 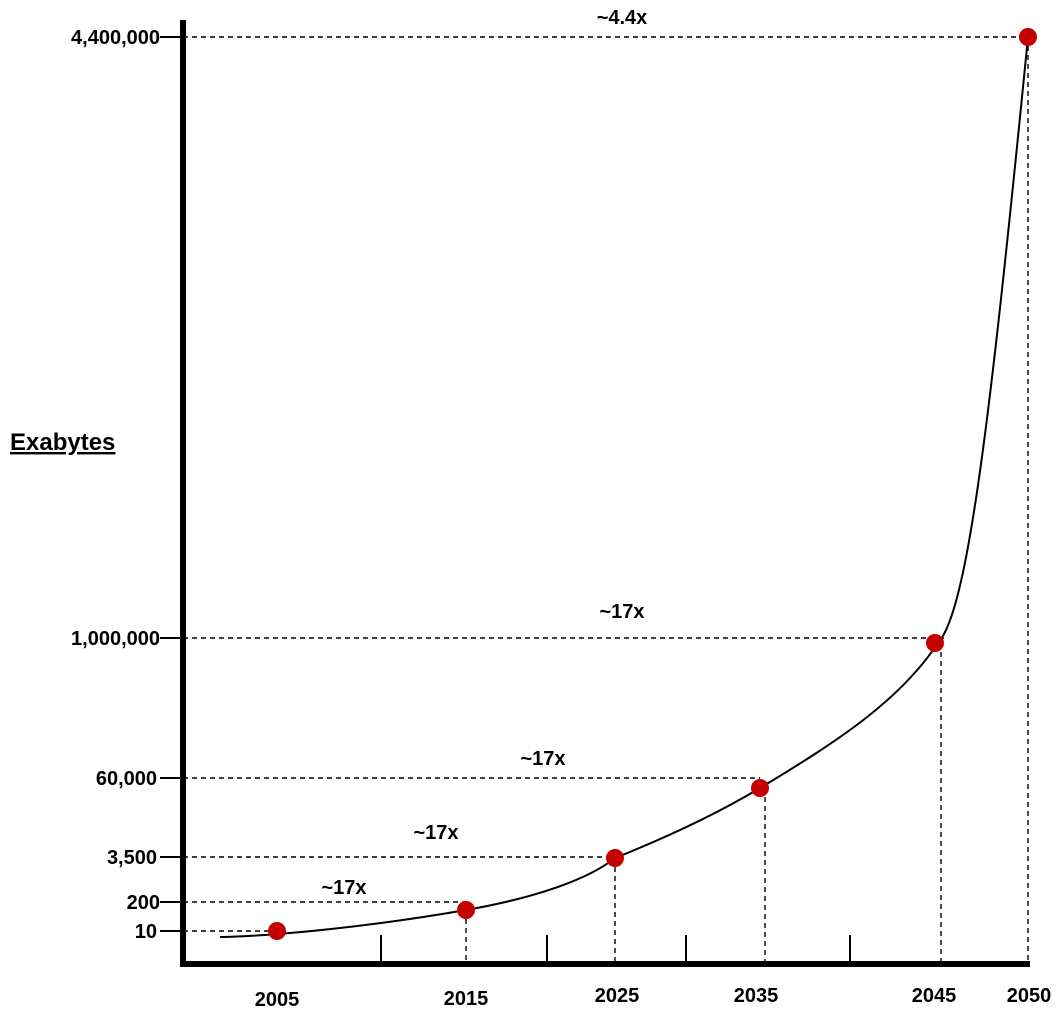 I want to click on y-tick-label-3500: 3,500, so click(x=132, y=858).